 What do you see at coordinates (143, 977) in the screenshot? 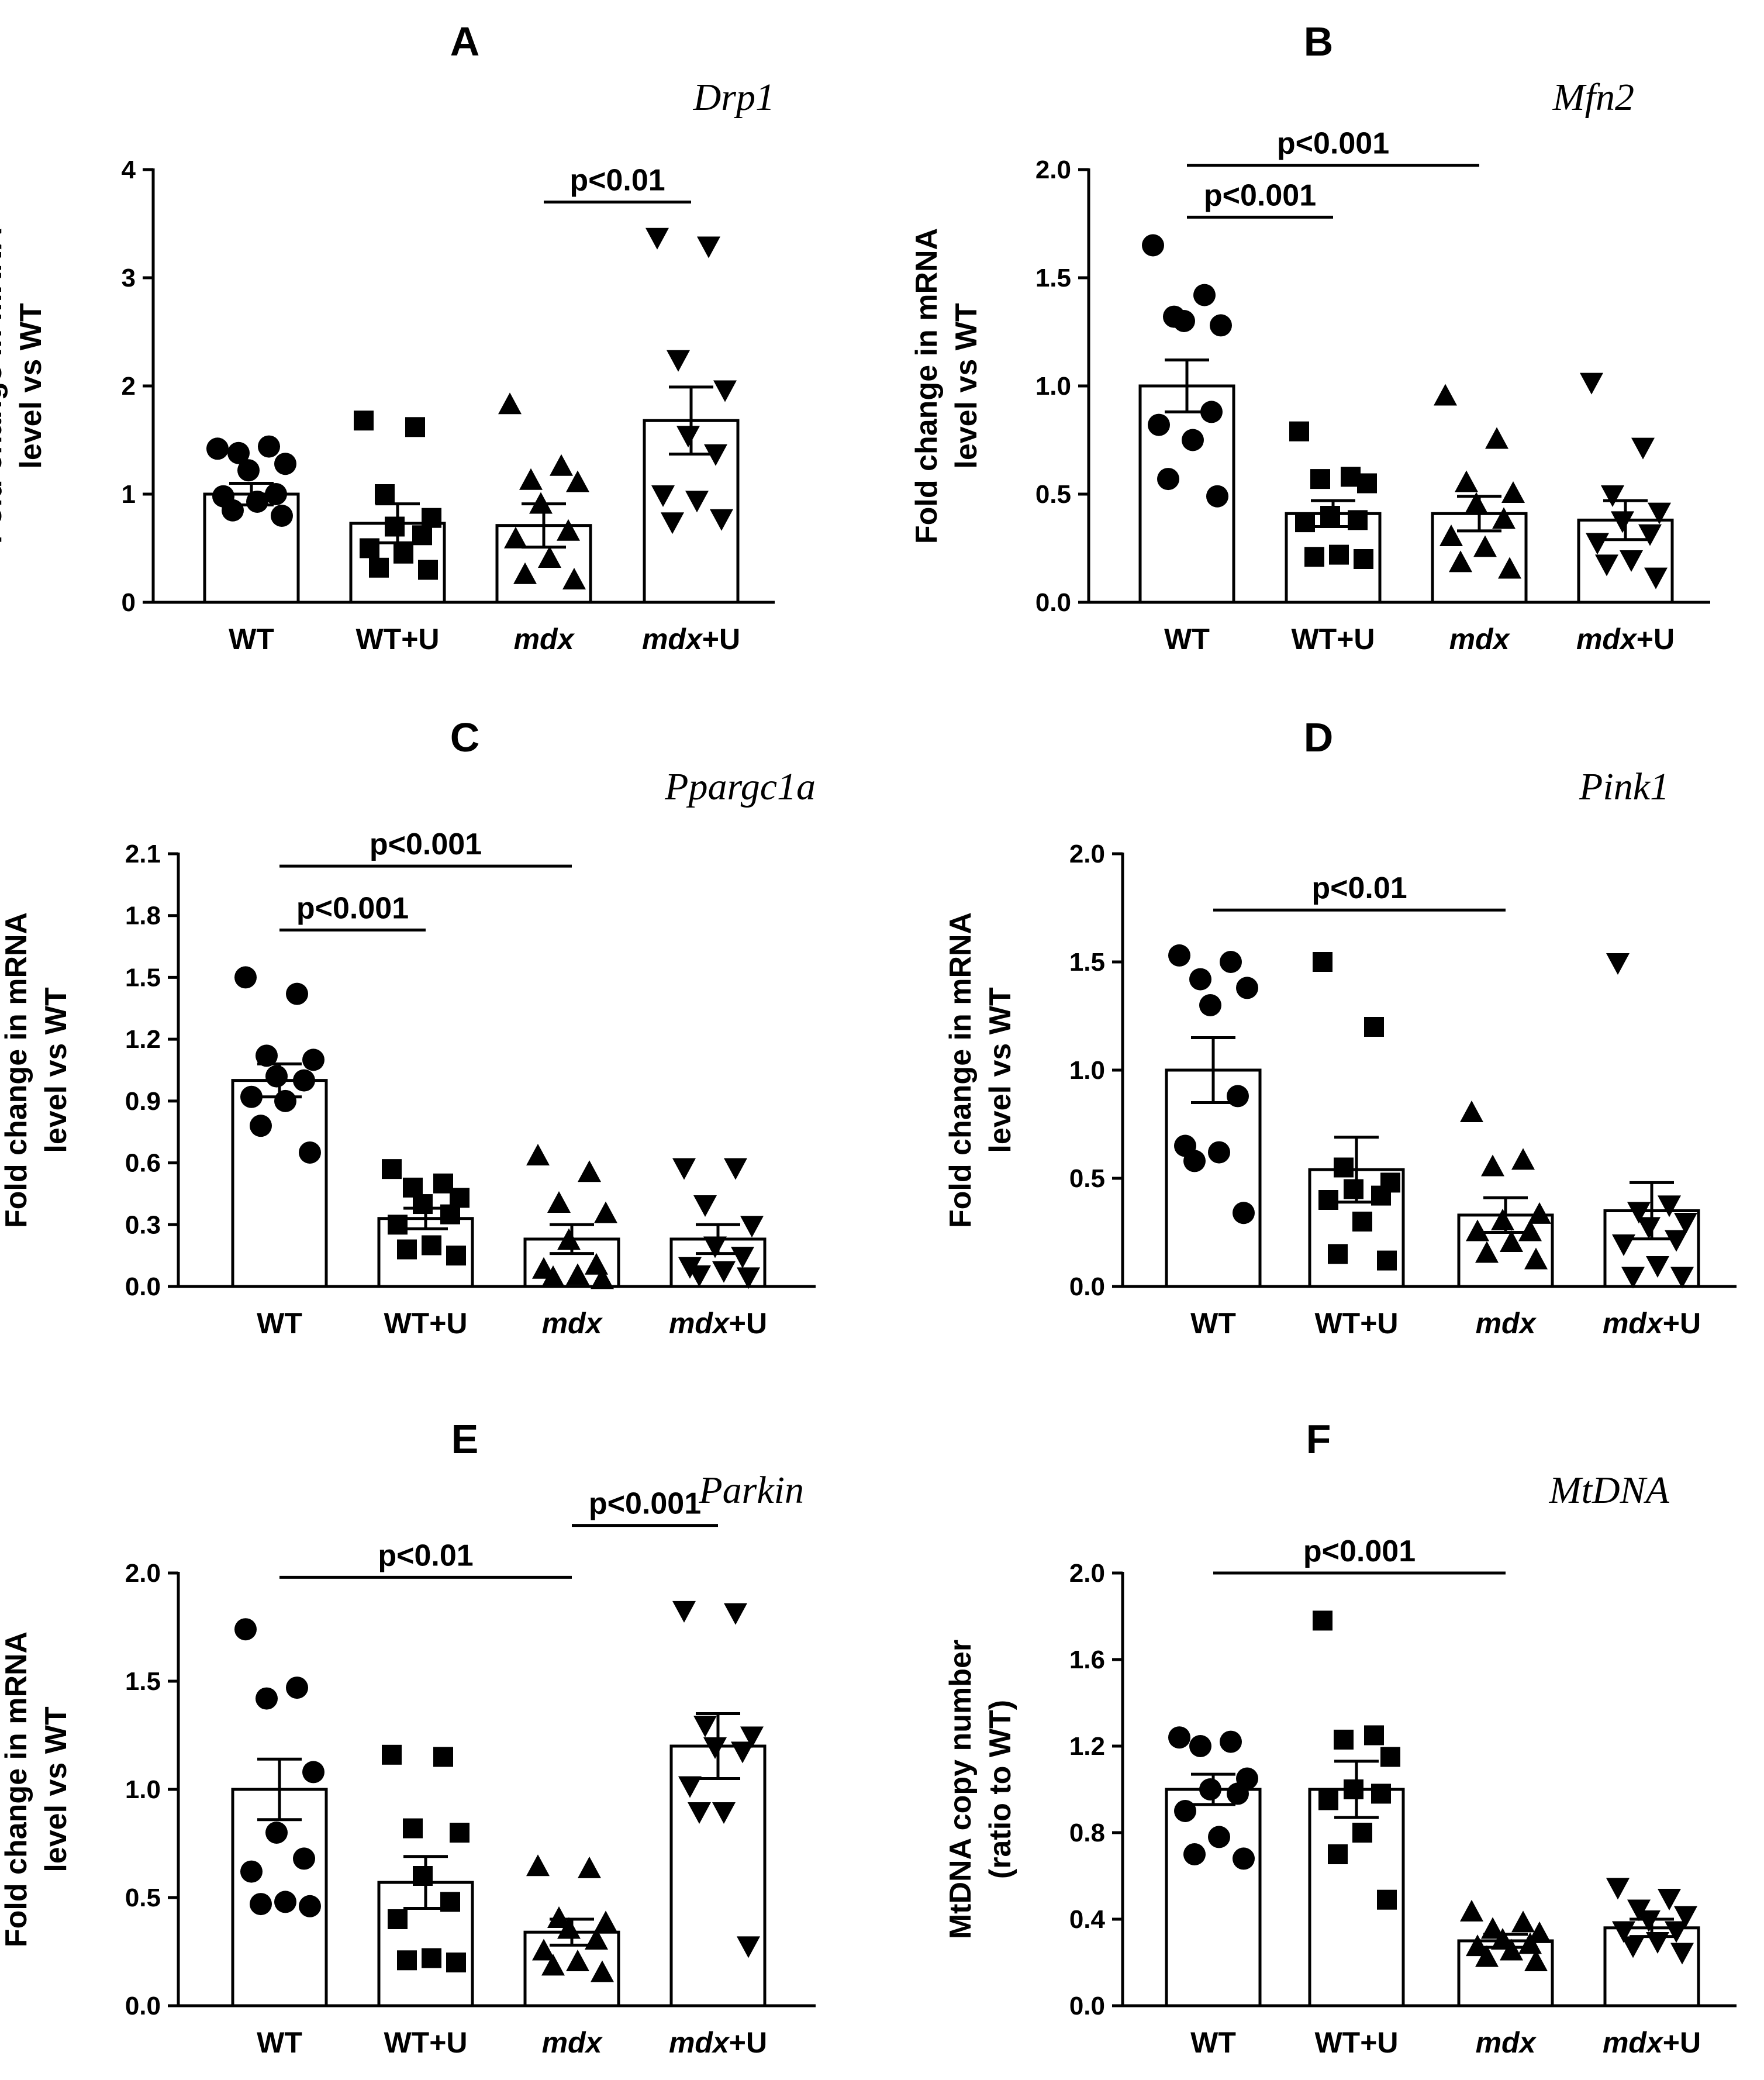
I see `y-tick-label: 1.5` at bounding box center [143, 977].